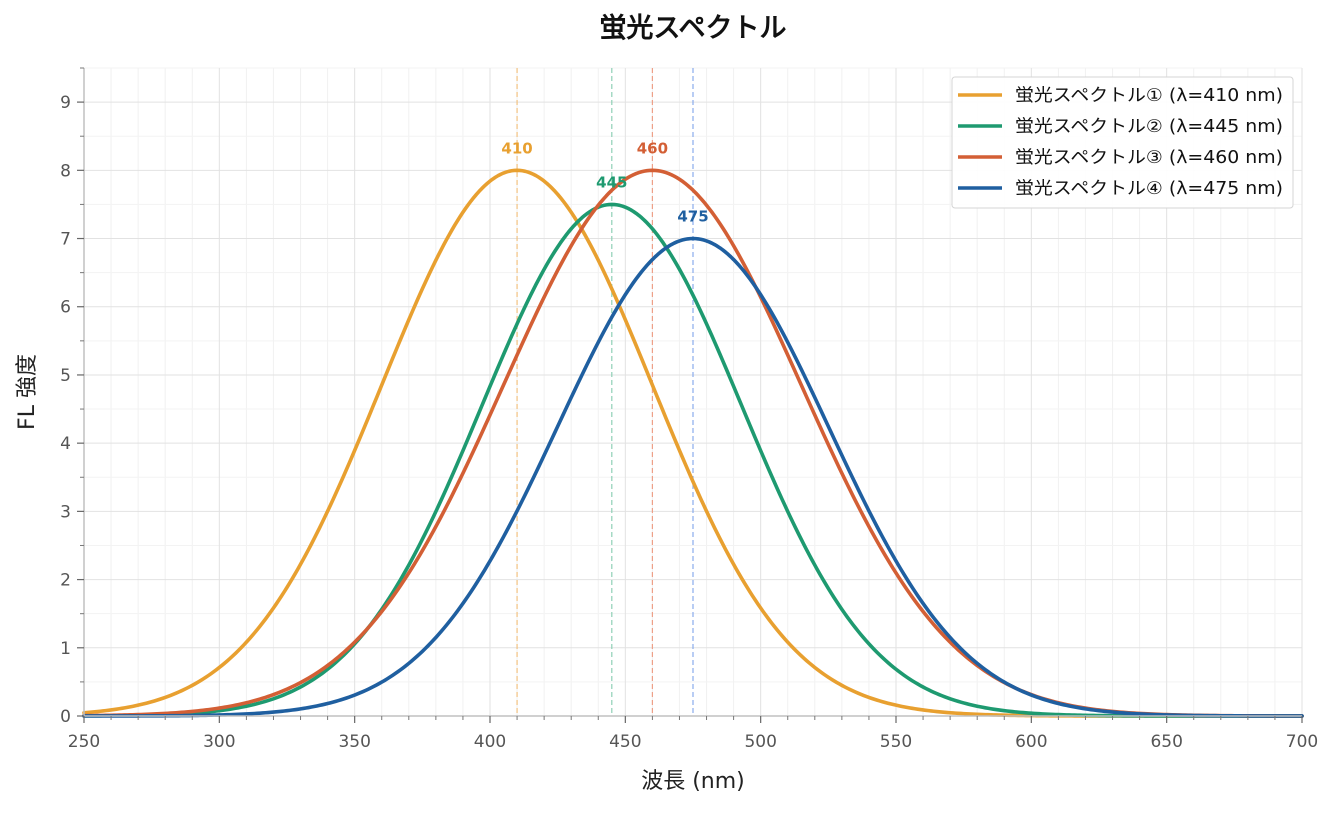 The height and width of the screenshot is (814, 1334). What do you see at coordinates (625, 742) in the screenshot?
I see `x-tick-label: 450` at bounding box center [625, 742].